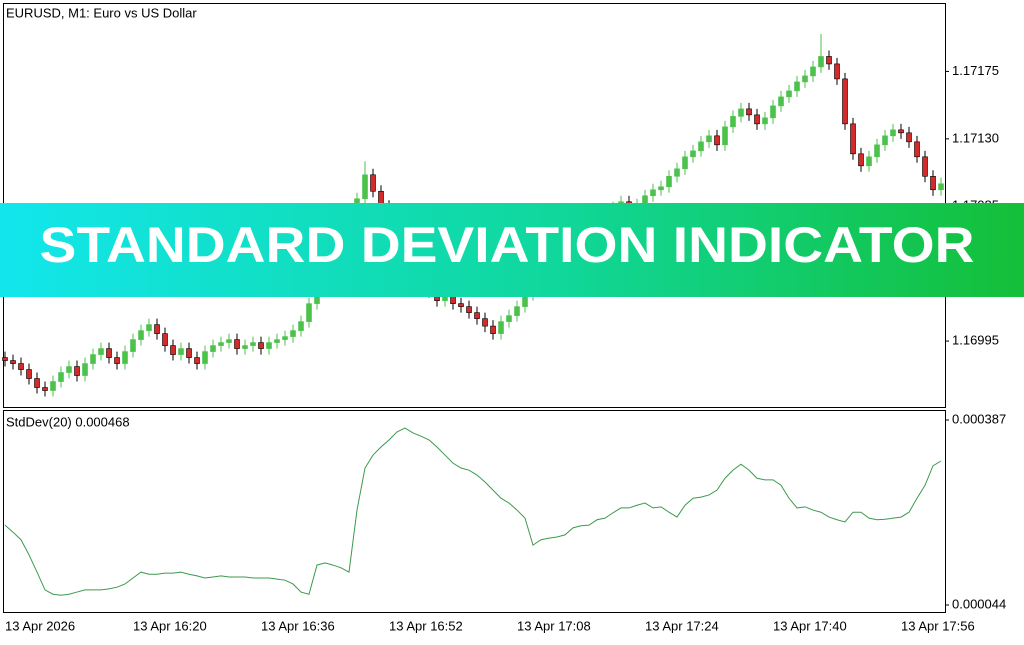 The width and height of the screenshot is (1024, 645). I want to click on y-tick-label: 1.17175, so click(975, 70).